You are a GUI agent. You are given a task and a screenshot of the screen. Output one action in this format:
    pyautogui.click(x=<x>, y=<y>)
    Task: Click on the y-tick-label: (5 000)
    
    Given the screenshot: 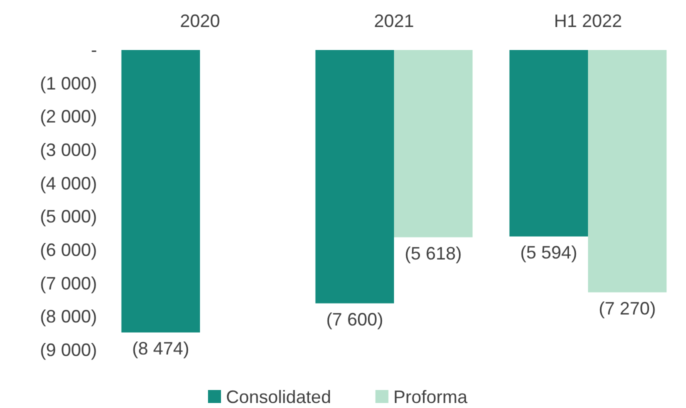 What is the action you would take?
    pyautogui.click(x=68, y=216)
    